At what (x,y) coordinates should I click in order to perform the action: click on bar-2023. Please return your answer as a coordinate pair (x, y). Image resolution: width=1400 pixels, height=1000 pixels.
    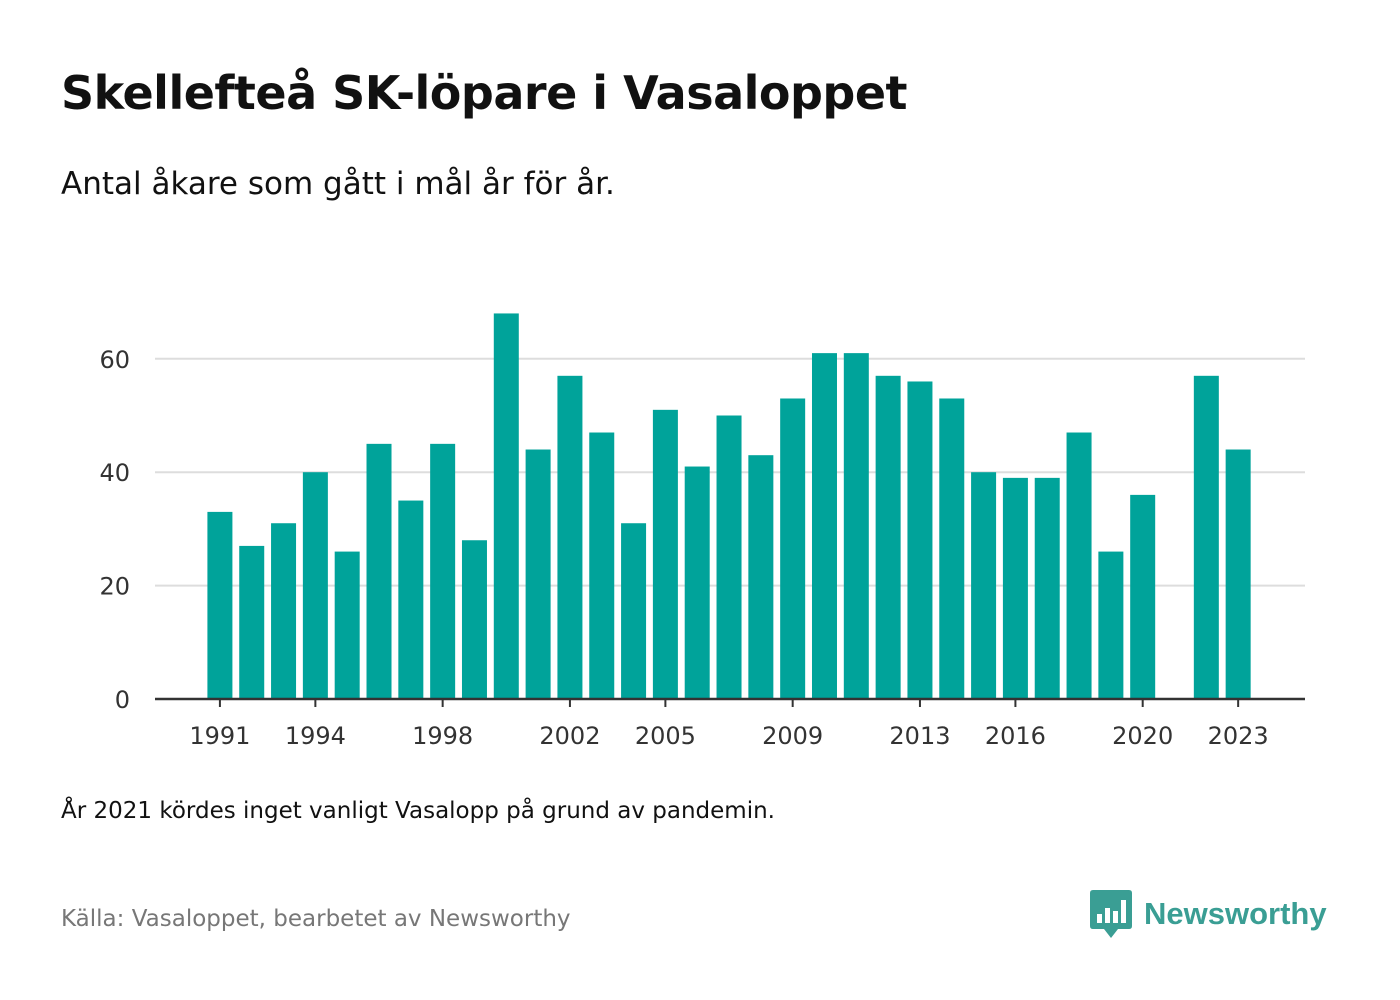
    Looking at the image, I should click on (1238, 574).